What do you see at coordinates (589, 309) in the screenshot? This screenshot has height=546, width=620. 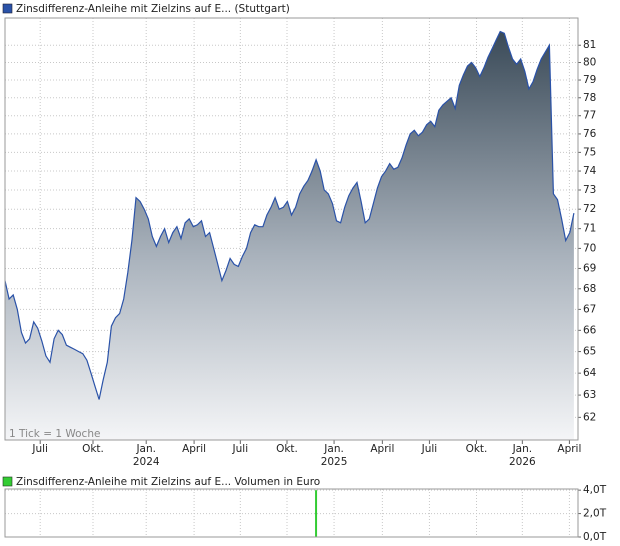 I see `y-tick-label: 67` at bounding box center [589, 309].